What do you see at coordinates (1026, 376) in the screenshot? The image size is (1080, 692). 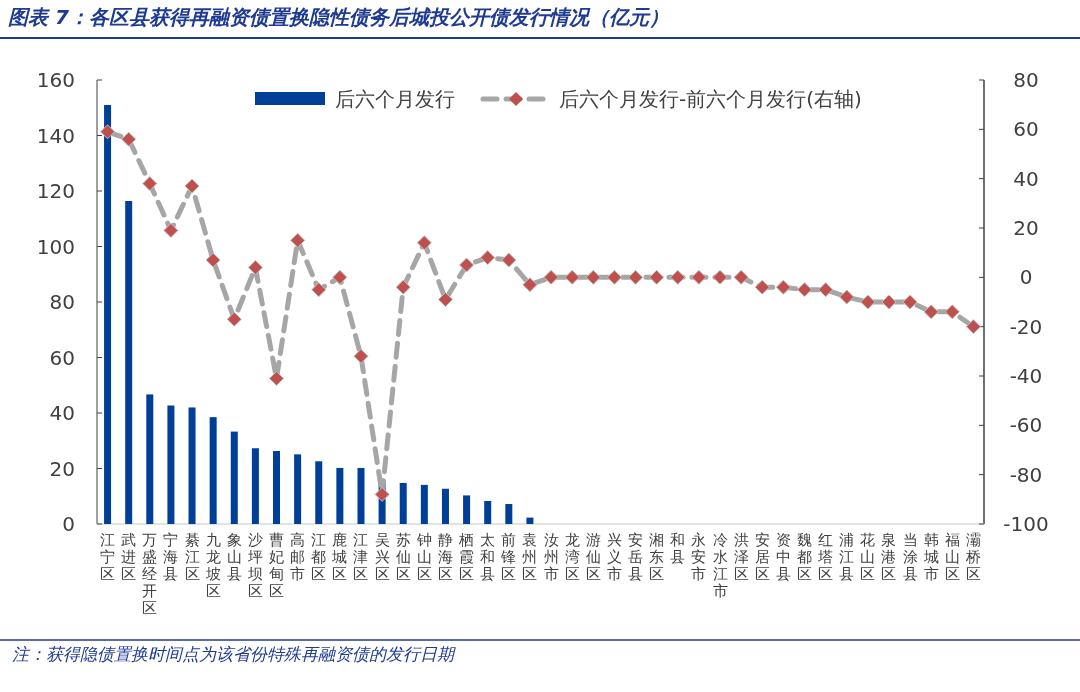 I see `y2-tick-label: -40` at bounding box center [1026, 376].